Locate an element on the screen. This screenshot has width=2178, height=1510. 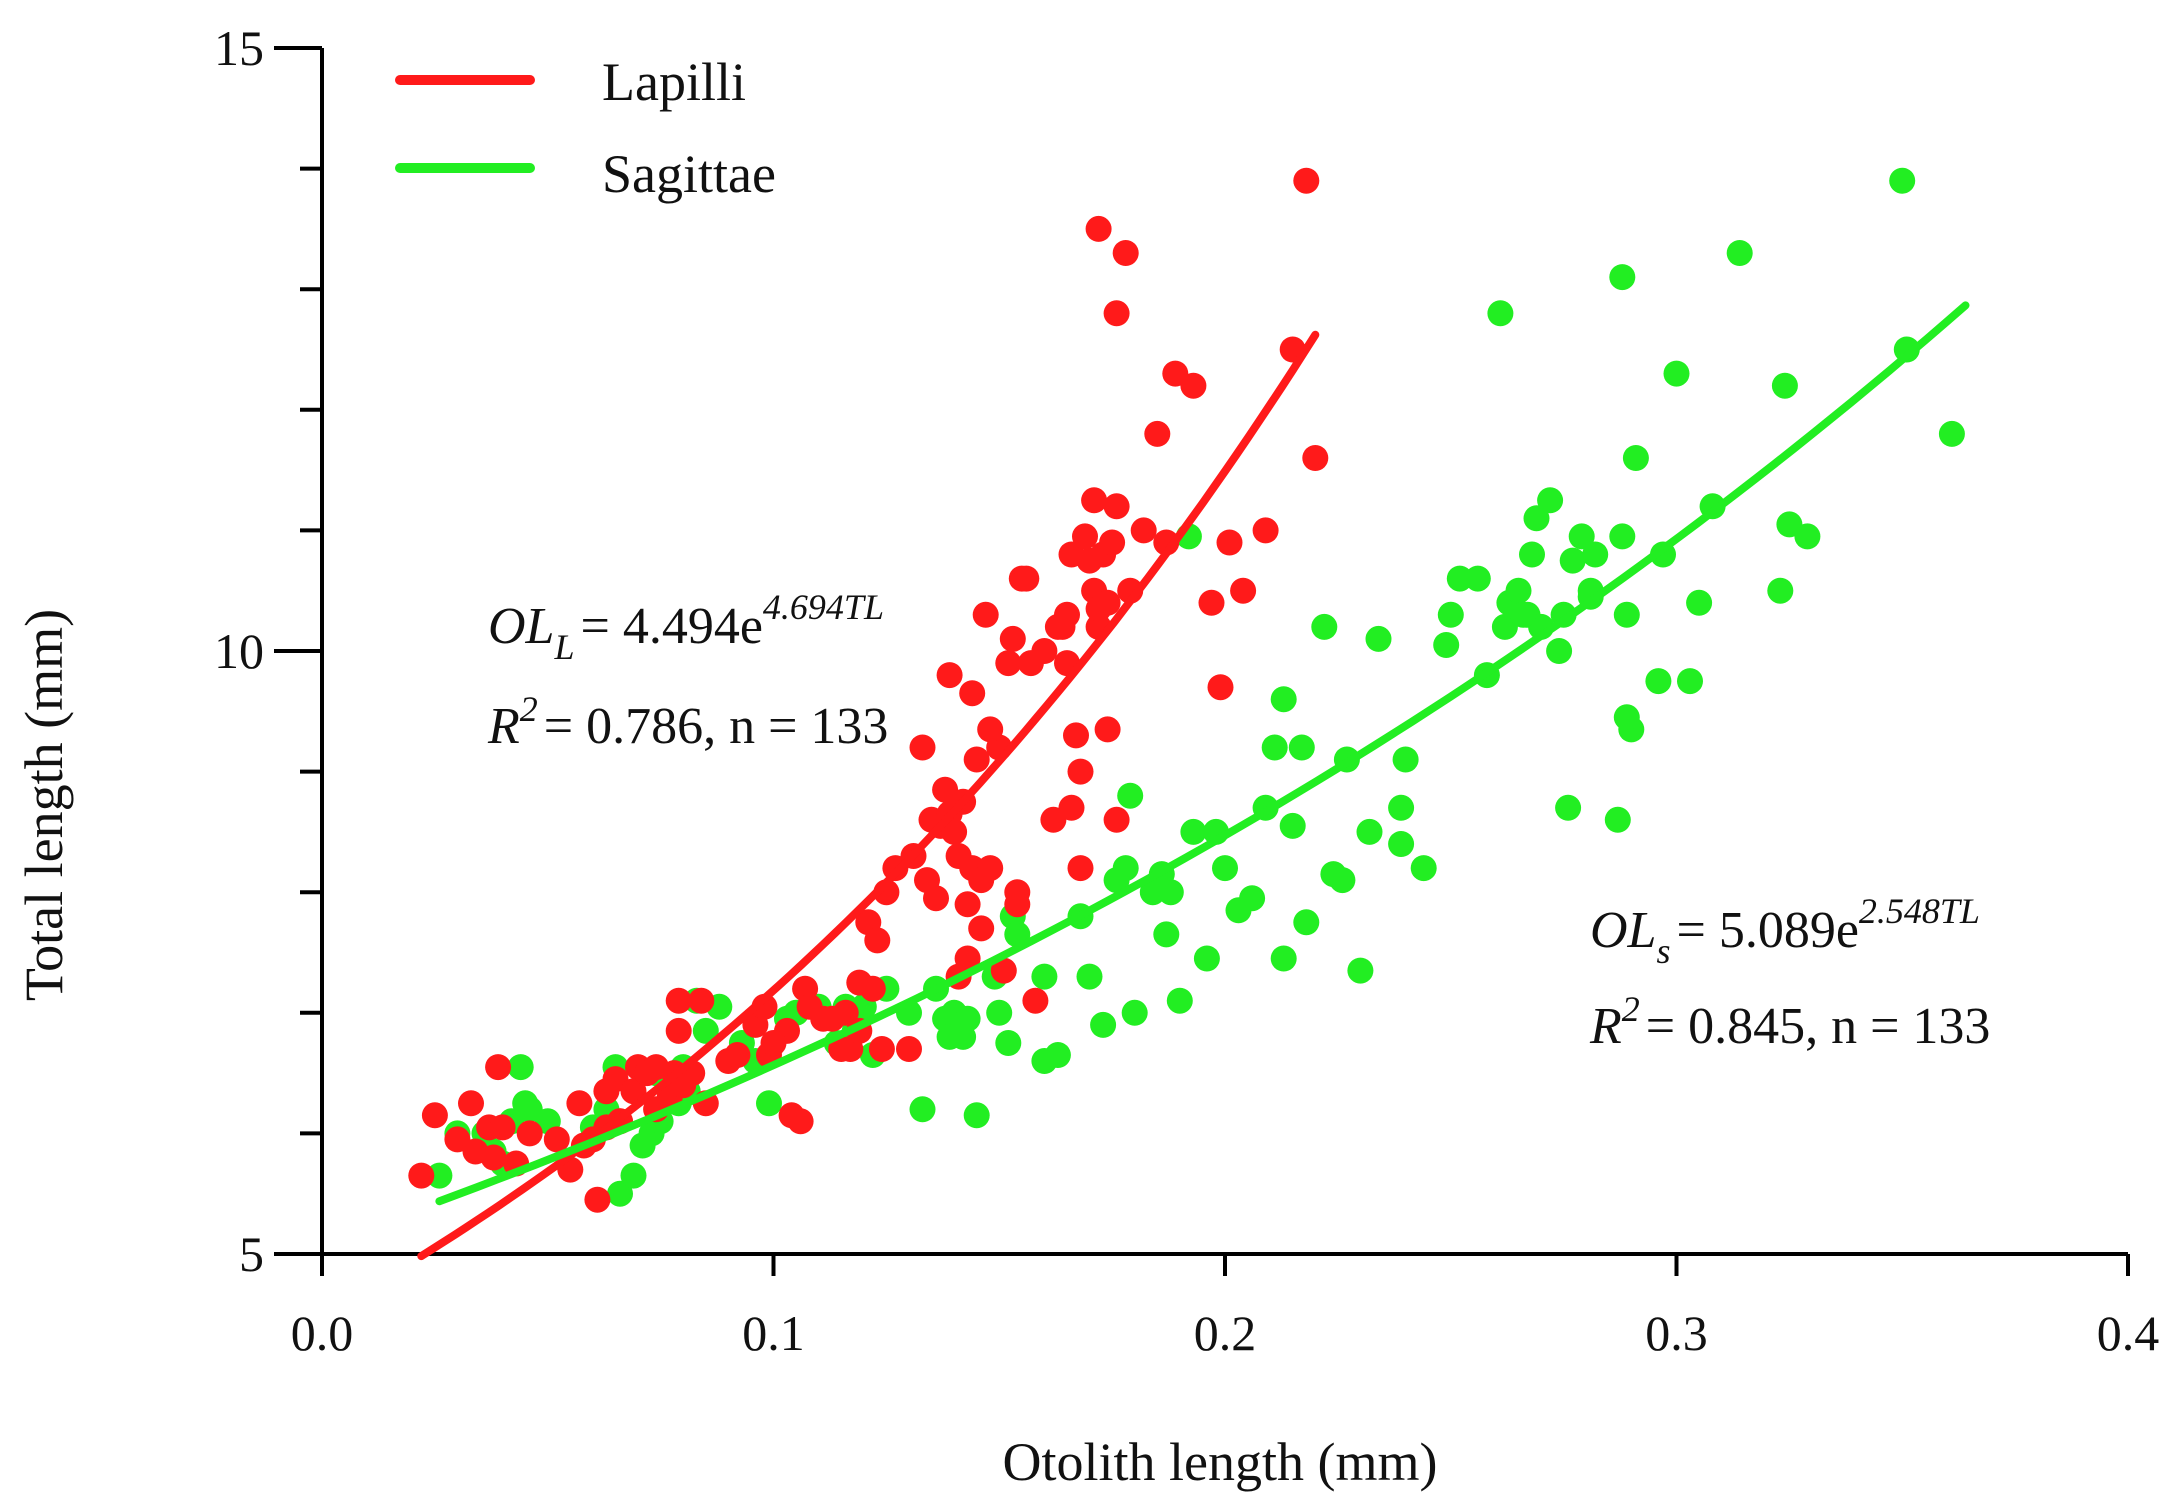
equation-sagittae: OLs = 5.089e2.548TL is located at coordinates (1785, 931).